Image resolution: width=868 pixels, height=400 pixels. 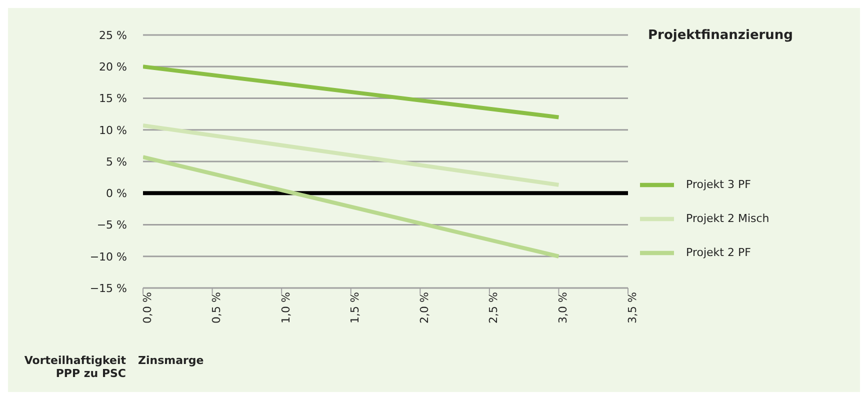 I want to click on y-tick-label: −15 %, so click(x=108, y=288).